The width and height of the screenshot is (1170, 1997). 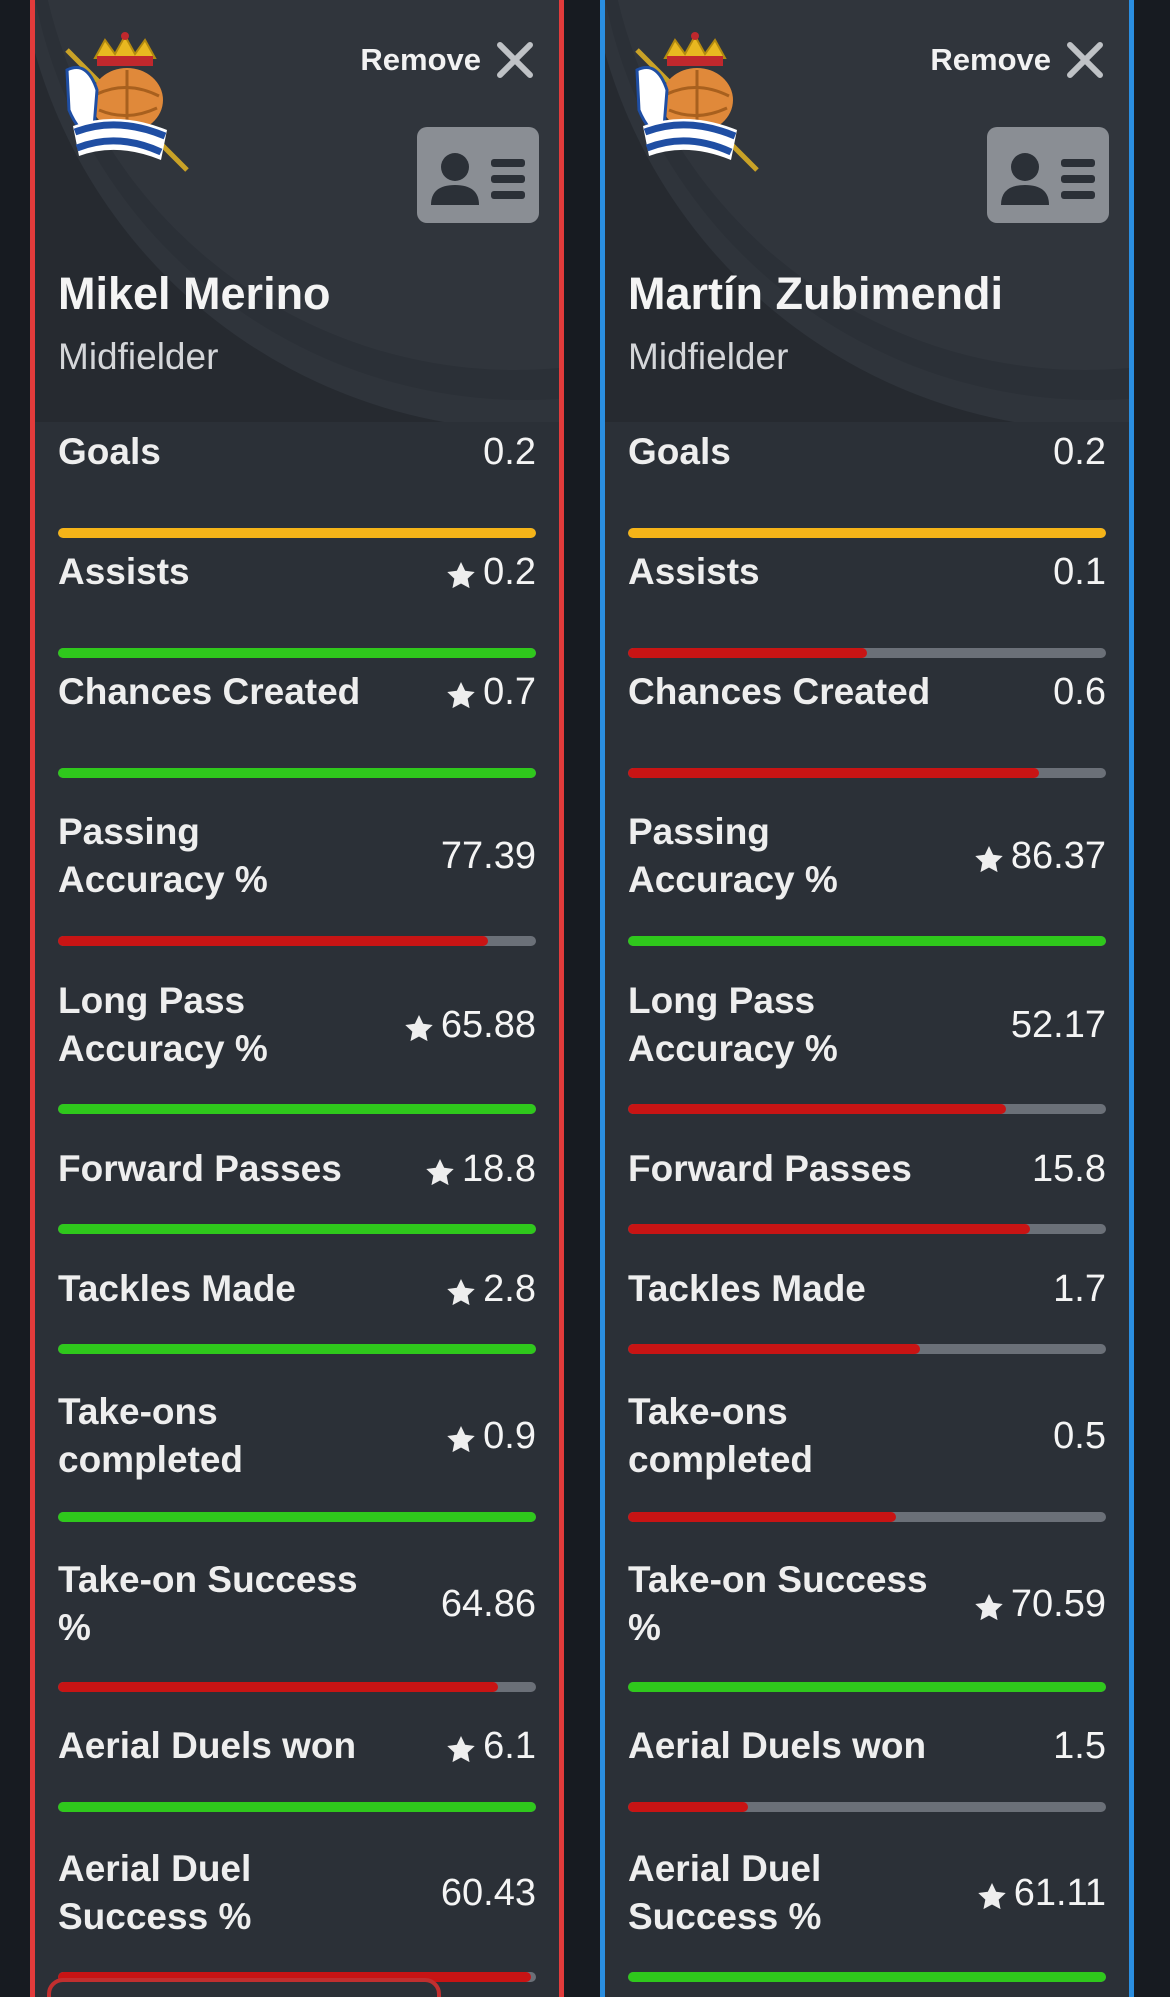 I want to click on player-header: Remove Mikel Merino Midfielder, so click(x=297, y=211).